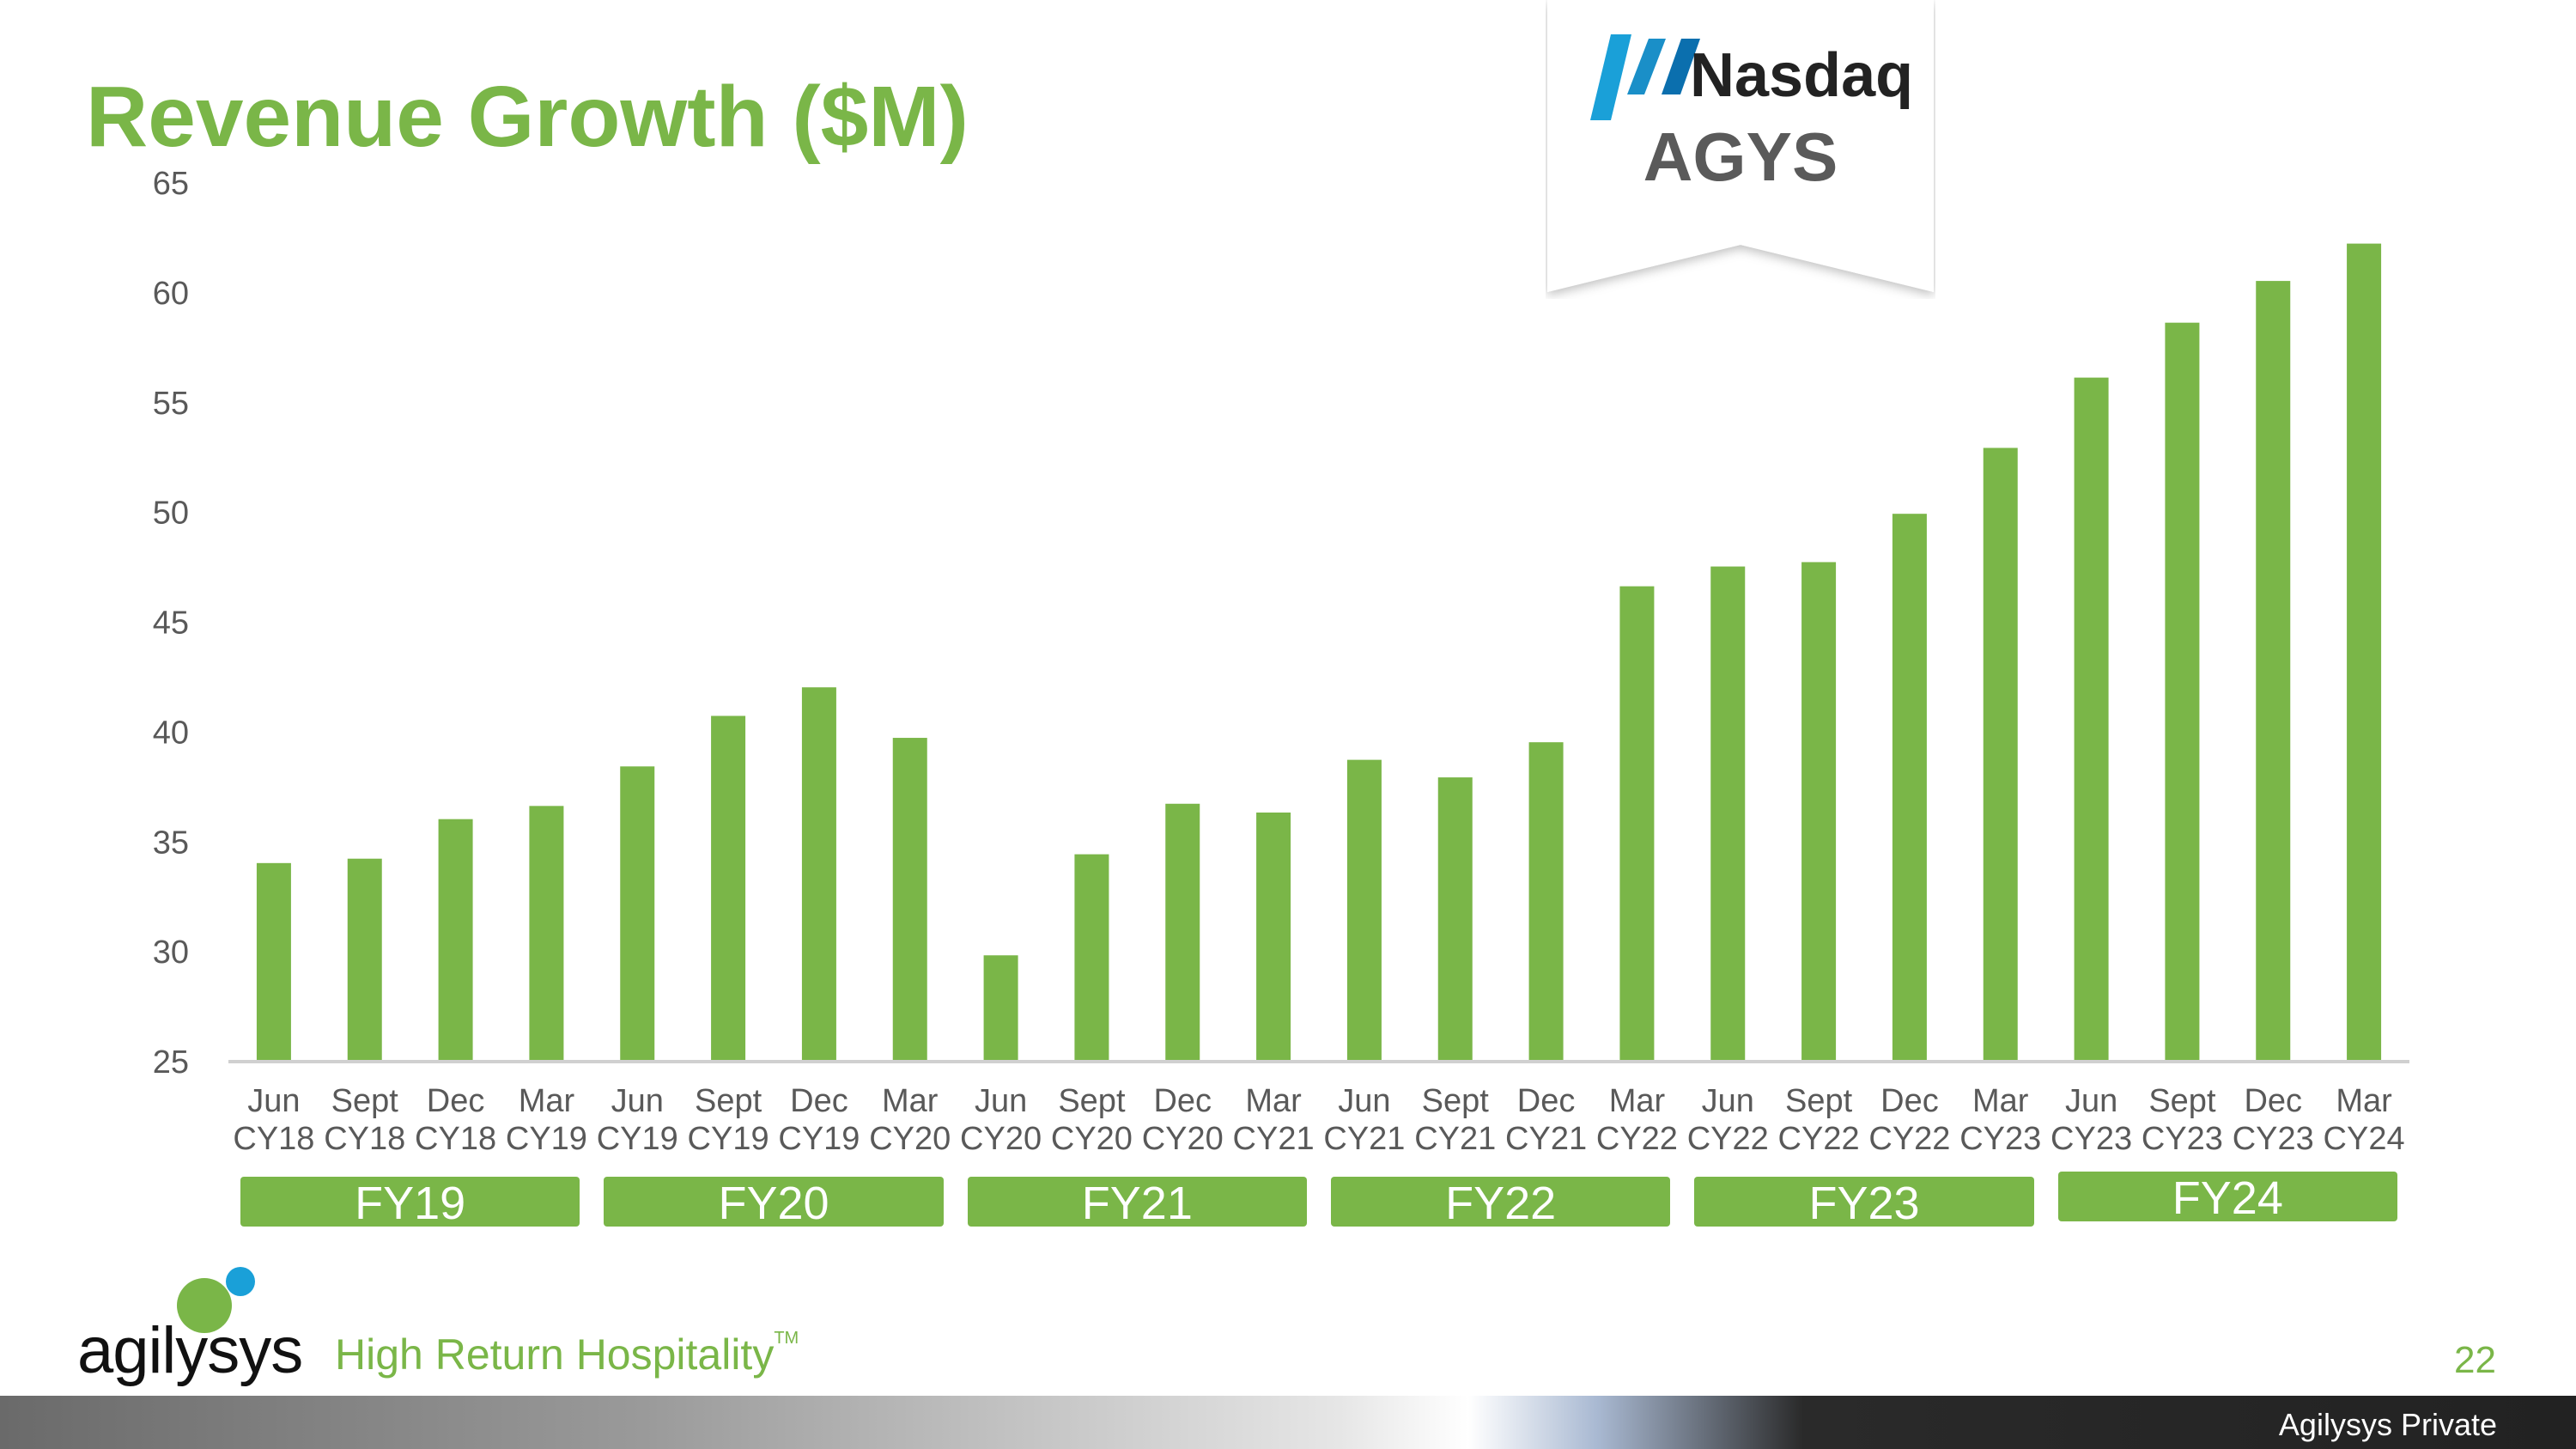 The width and height of the screenshot is (2576, 1449). Describe the element at coordinates (2227, 1198) in the screenshot. I see `fiscal-year-label: FY24` at that location.